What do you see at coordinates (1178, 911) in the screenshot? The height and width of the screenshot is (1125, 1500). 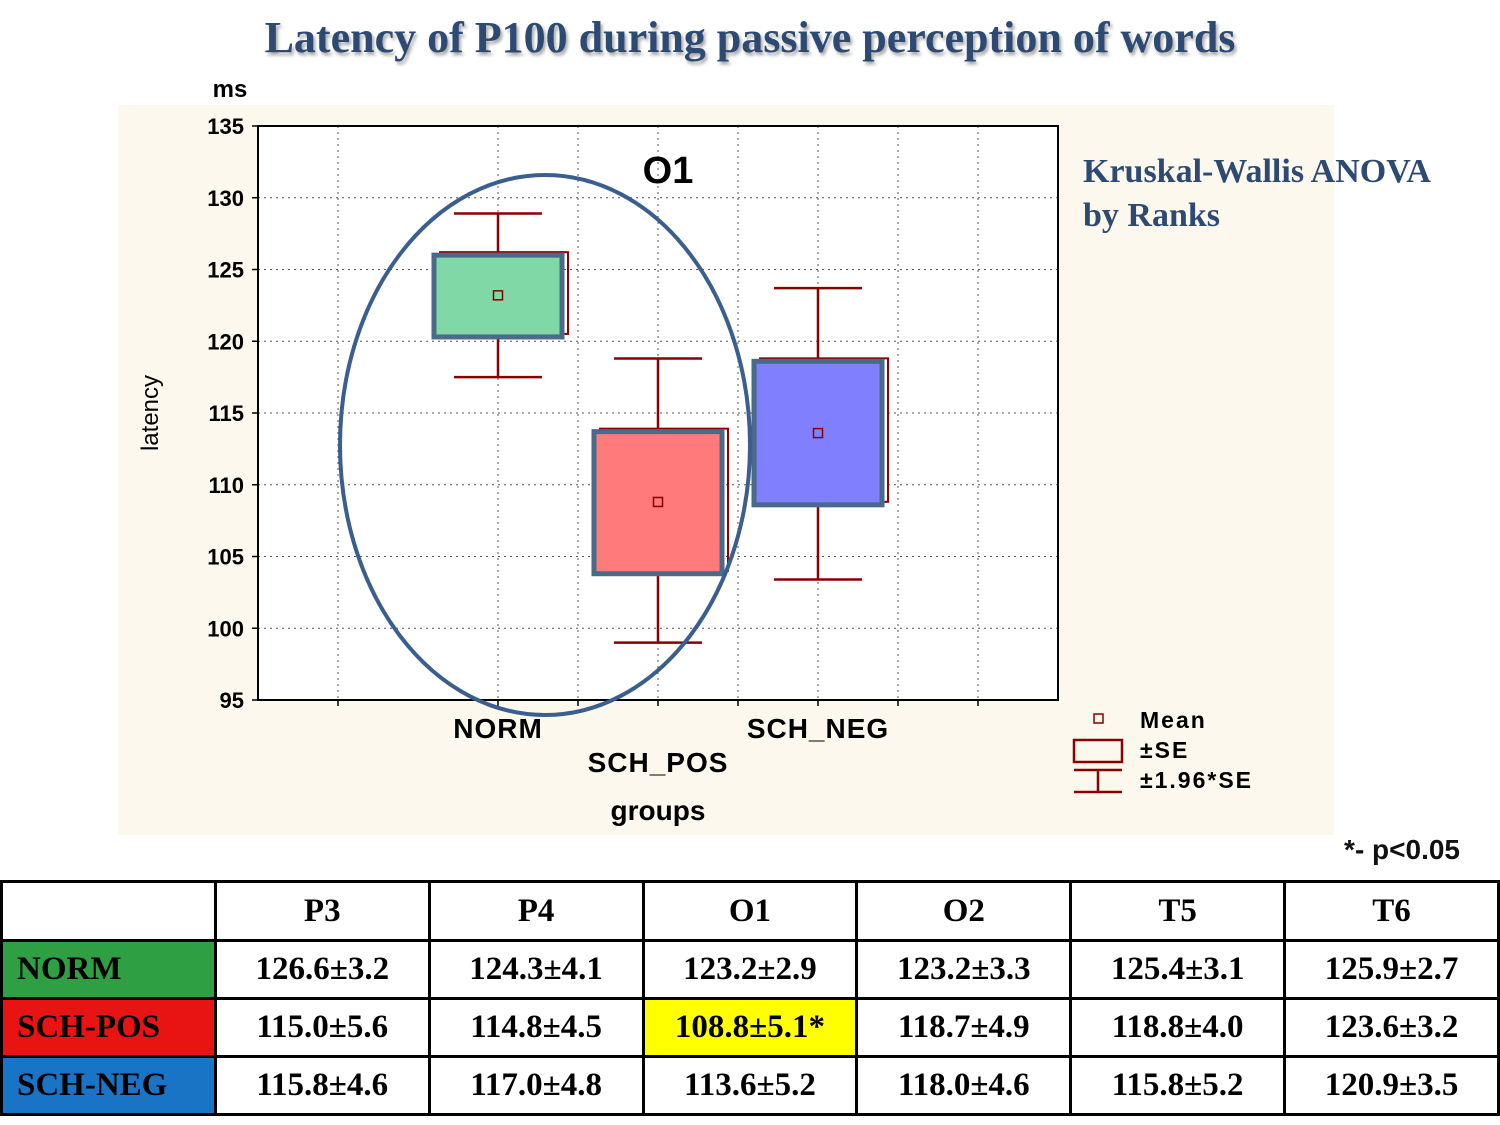 I see `table-header-cell: T5` at bounding box center [1178, 911].